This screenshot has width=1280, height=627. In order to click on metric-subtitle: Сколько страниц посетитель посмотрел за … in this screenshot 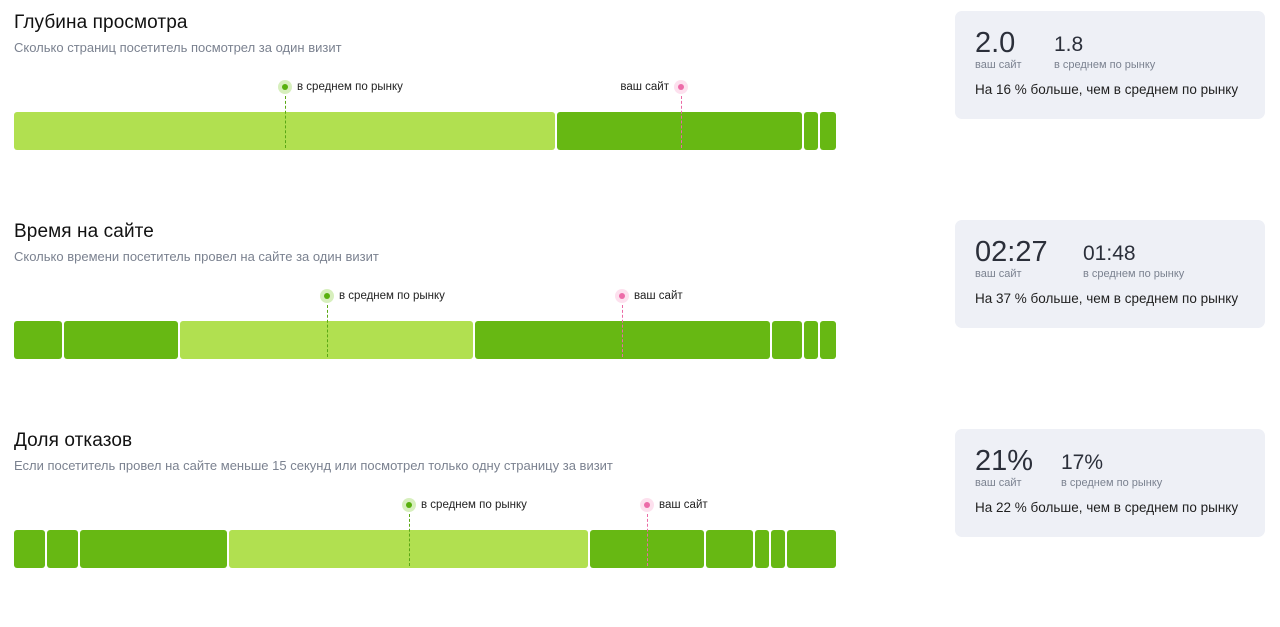, I will do `click(178, 47)`.